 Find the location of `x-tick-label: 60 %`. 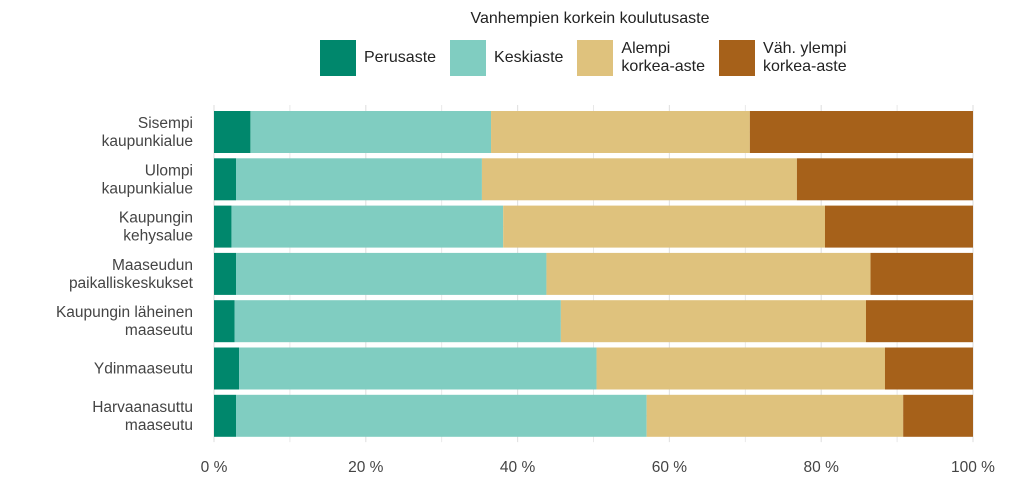

x-tick-label: 60 % is located at coordinates (670, 467).